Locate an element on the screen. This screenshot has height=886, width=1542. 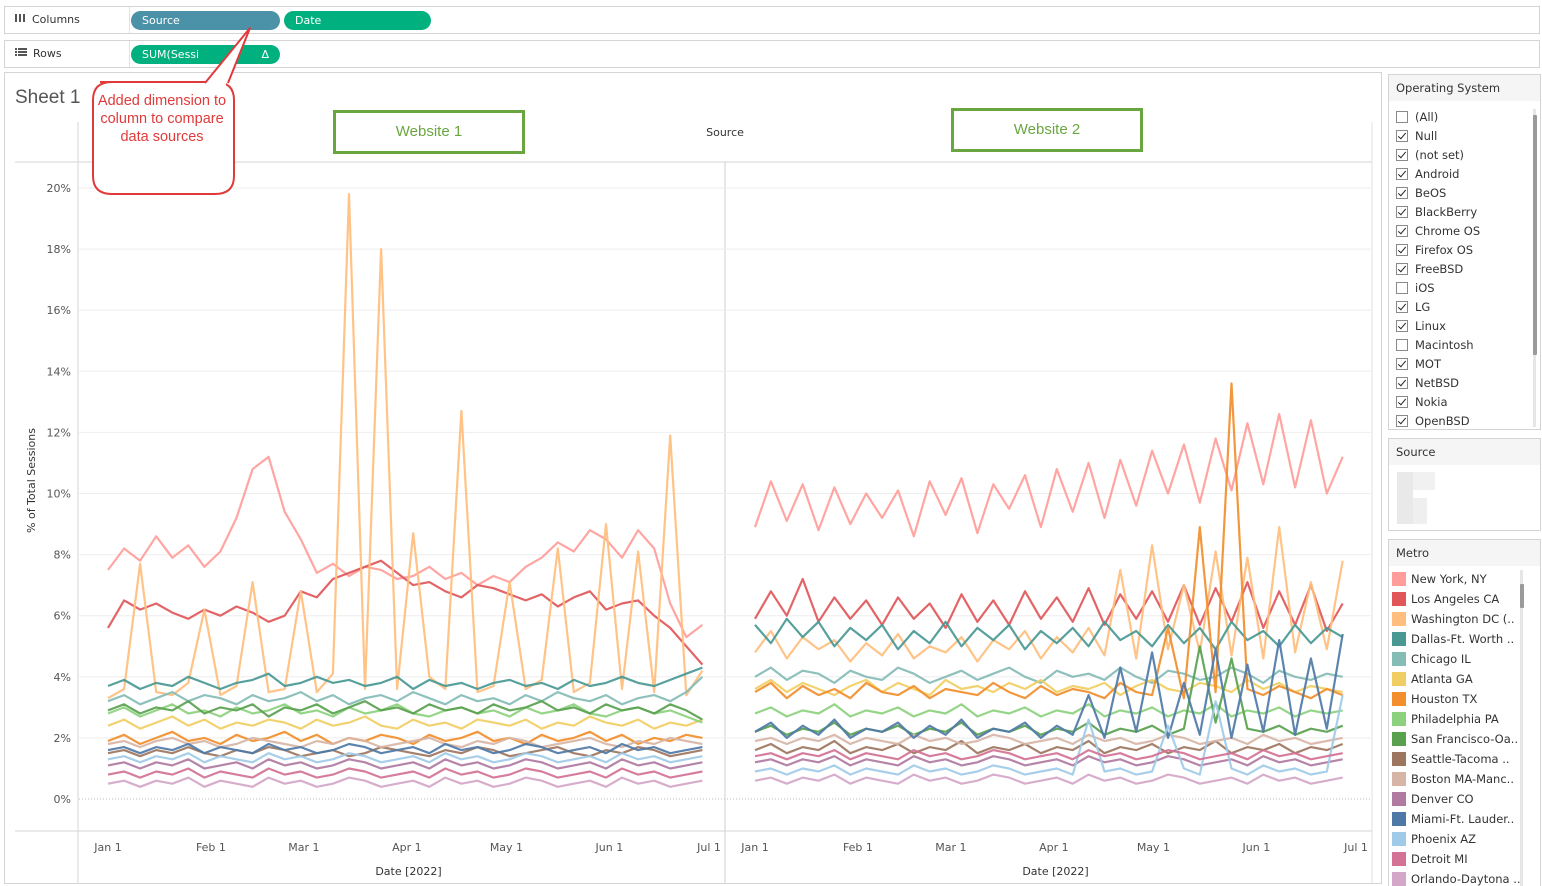
metro-legend-item: Boston MA-Manc.. is located at coordinates (1464, 779).